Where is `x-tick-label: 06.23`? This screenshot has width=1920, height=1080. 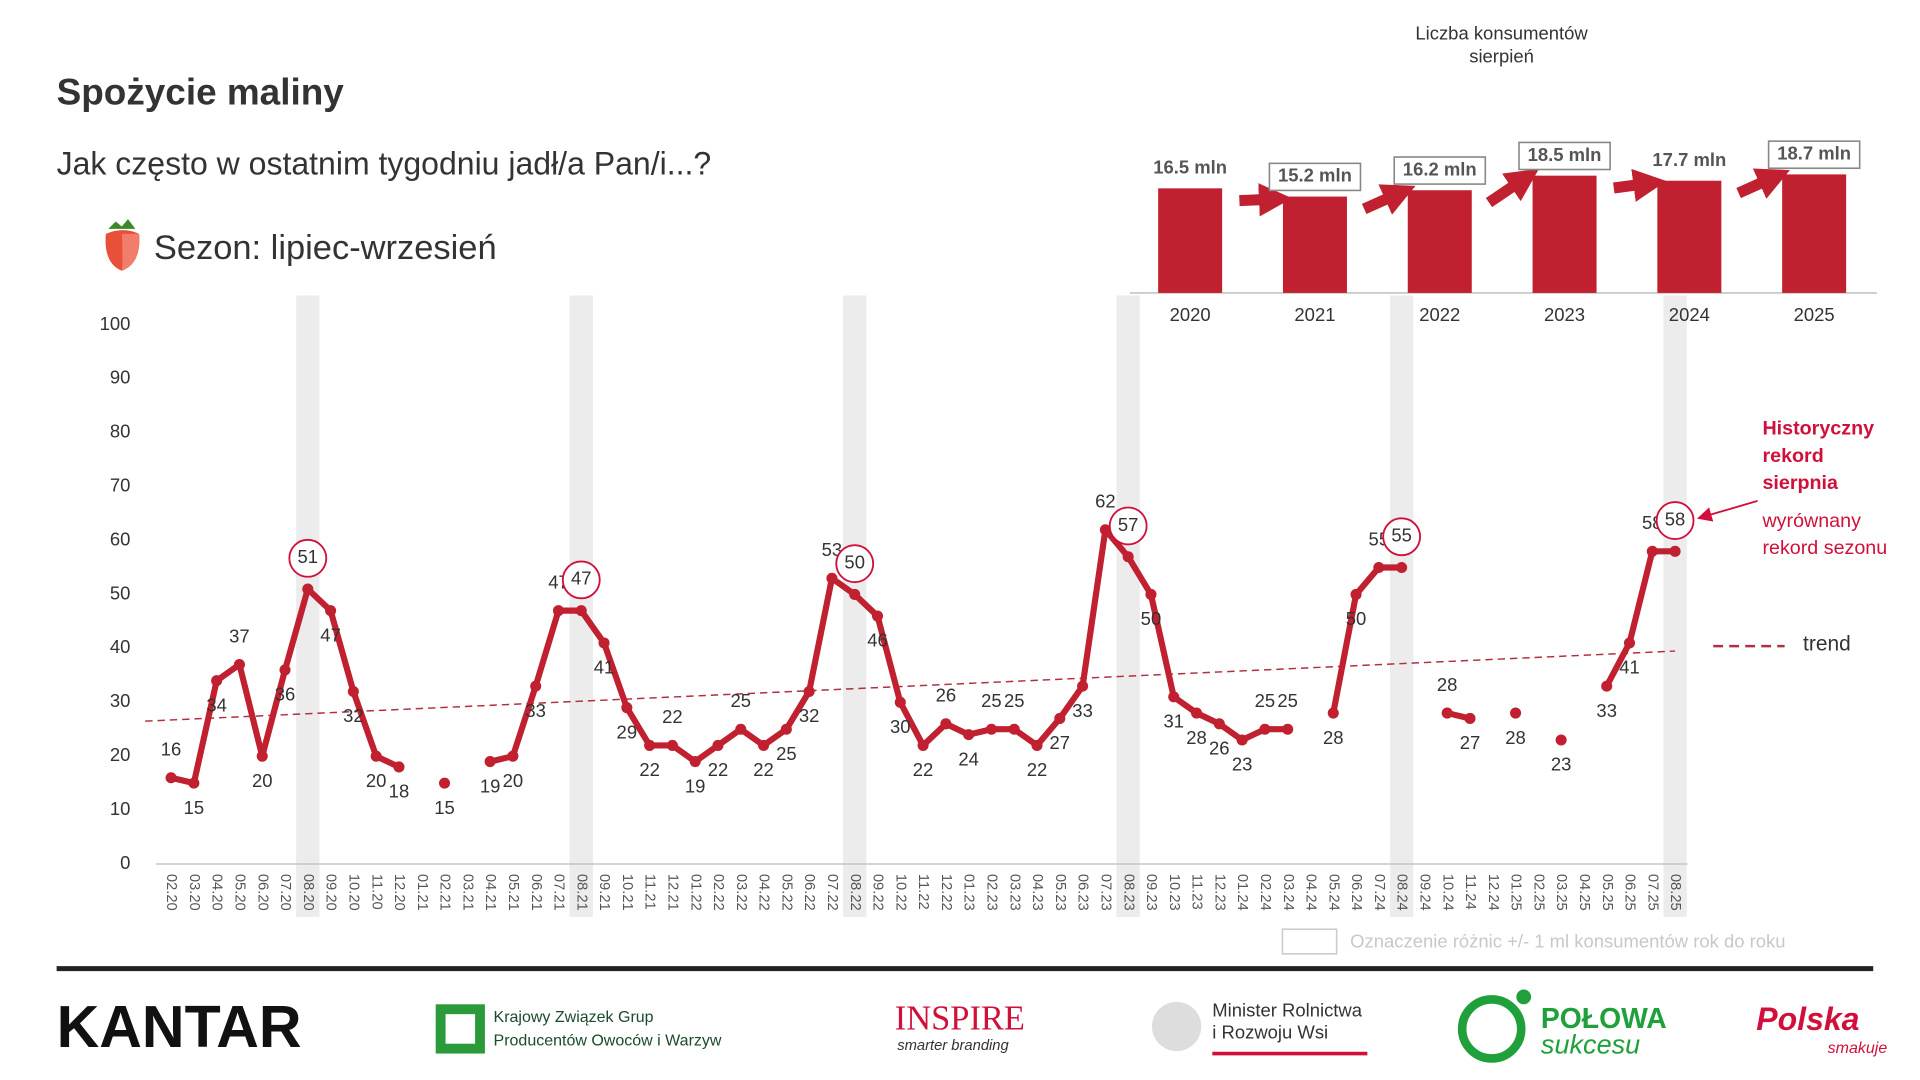
x-tick-label: 06.23 is located at coordinates (1083, 892).